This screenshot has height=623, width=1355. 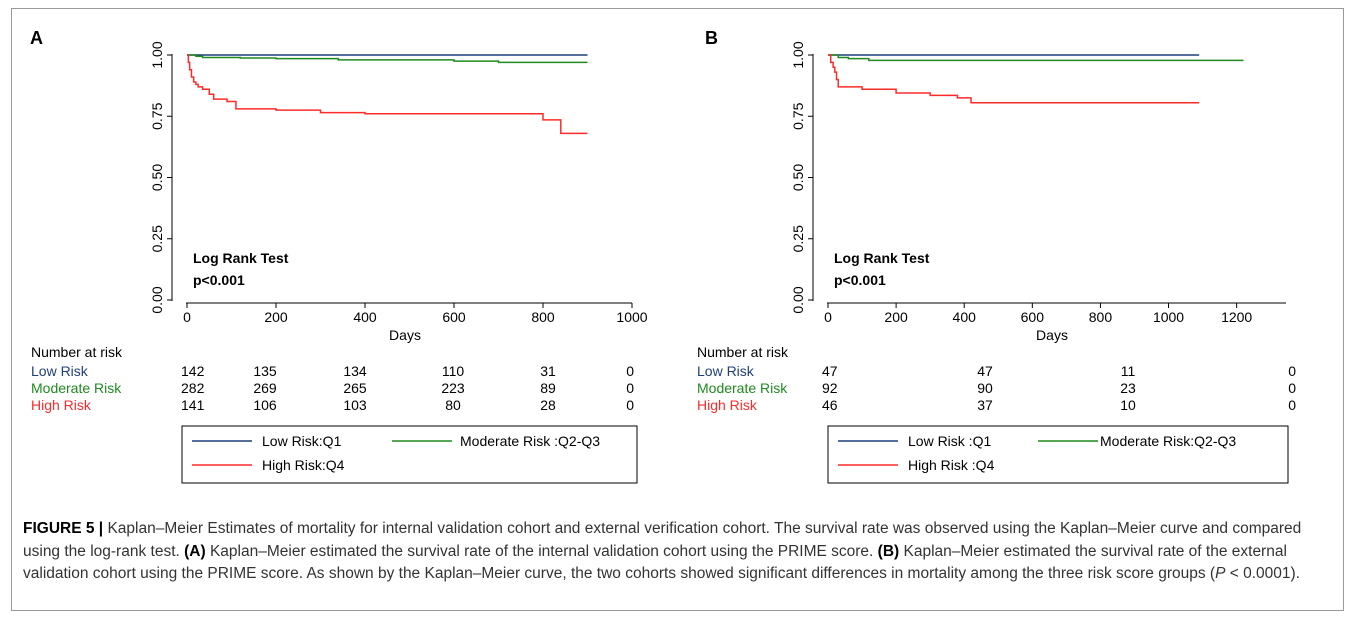 What do you see at coordinates (193, 405) in the screenshot?
I see `risk-count: 141` at bounding box center [193, 405].